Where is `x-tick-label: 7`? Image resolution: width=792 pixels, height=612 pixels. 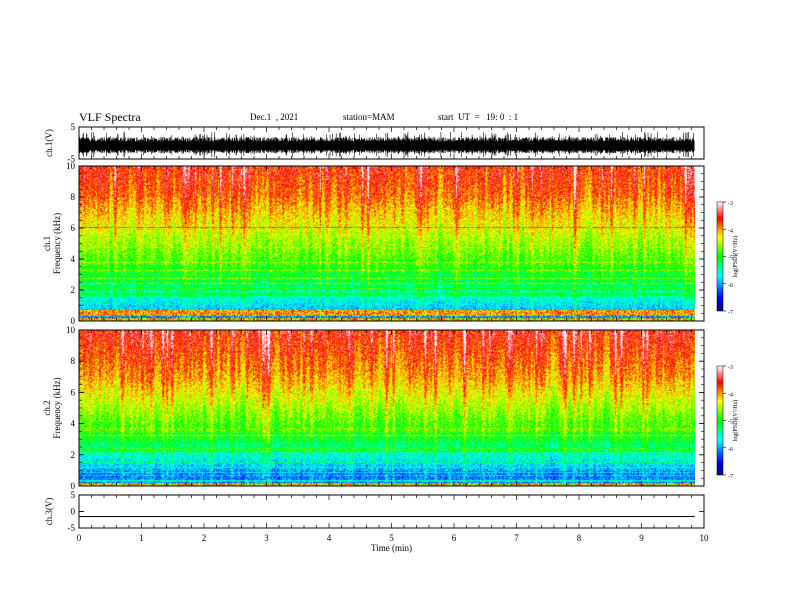
x-tick-label: 7 is located at coordinates (516, 538).